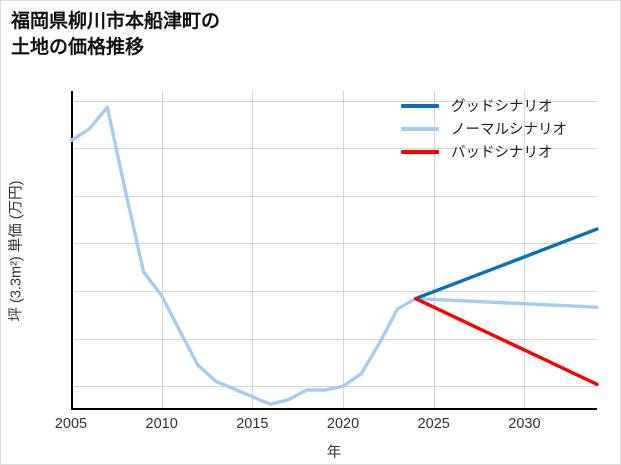  Describe the element at coordinates (71, 424) in the screenshot. I see `x-tick-label: 2005` at that location.